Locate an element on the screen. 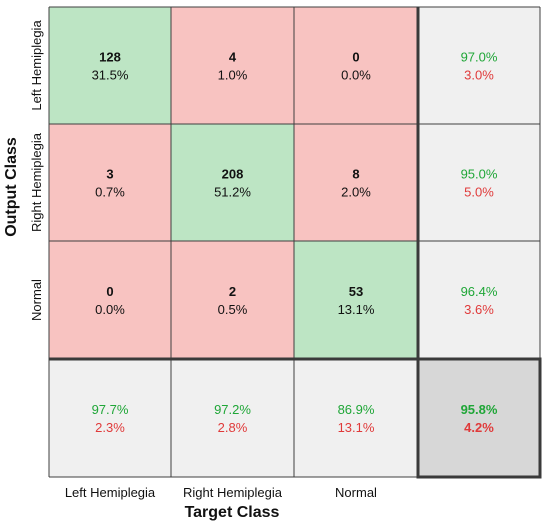 The height and width of the screenshot is (530, 550). col-summary-incorrect-1: 2.8% is located at coordinates (233, 427).